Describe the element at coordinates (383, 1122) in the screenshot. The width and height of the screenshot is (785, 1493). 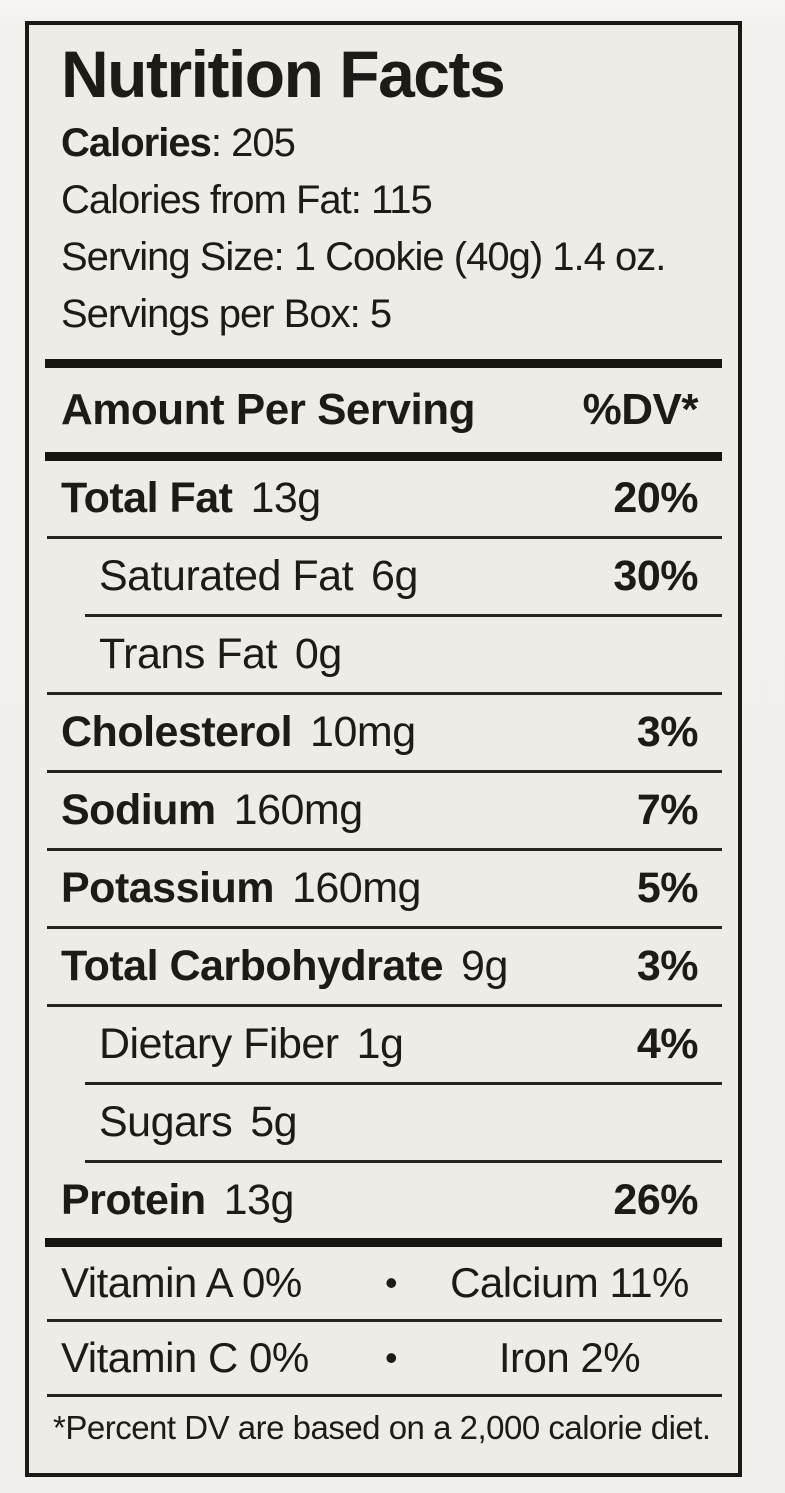
I see `nutrient-row-sugars: Sugars 5g` at that location.